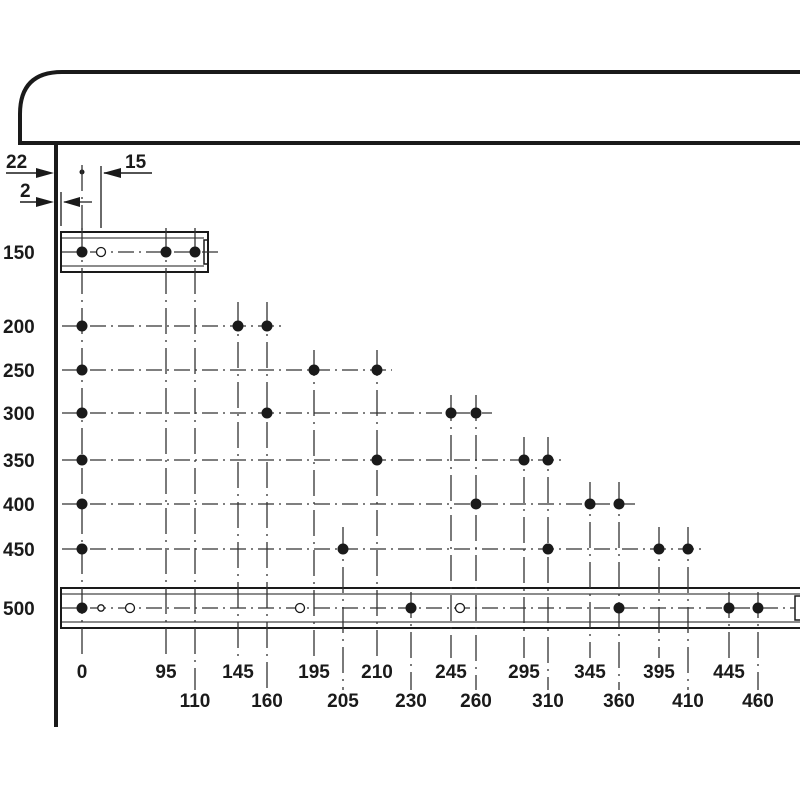 Image resolution: width=800 pixels, height=800 pixels. I want to click on column-offset-label: 160, so click(267, 701).